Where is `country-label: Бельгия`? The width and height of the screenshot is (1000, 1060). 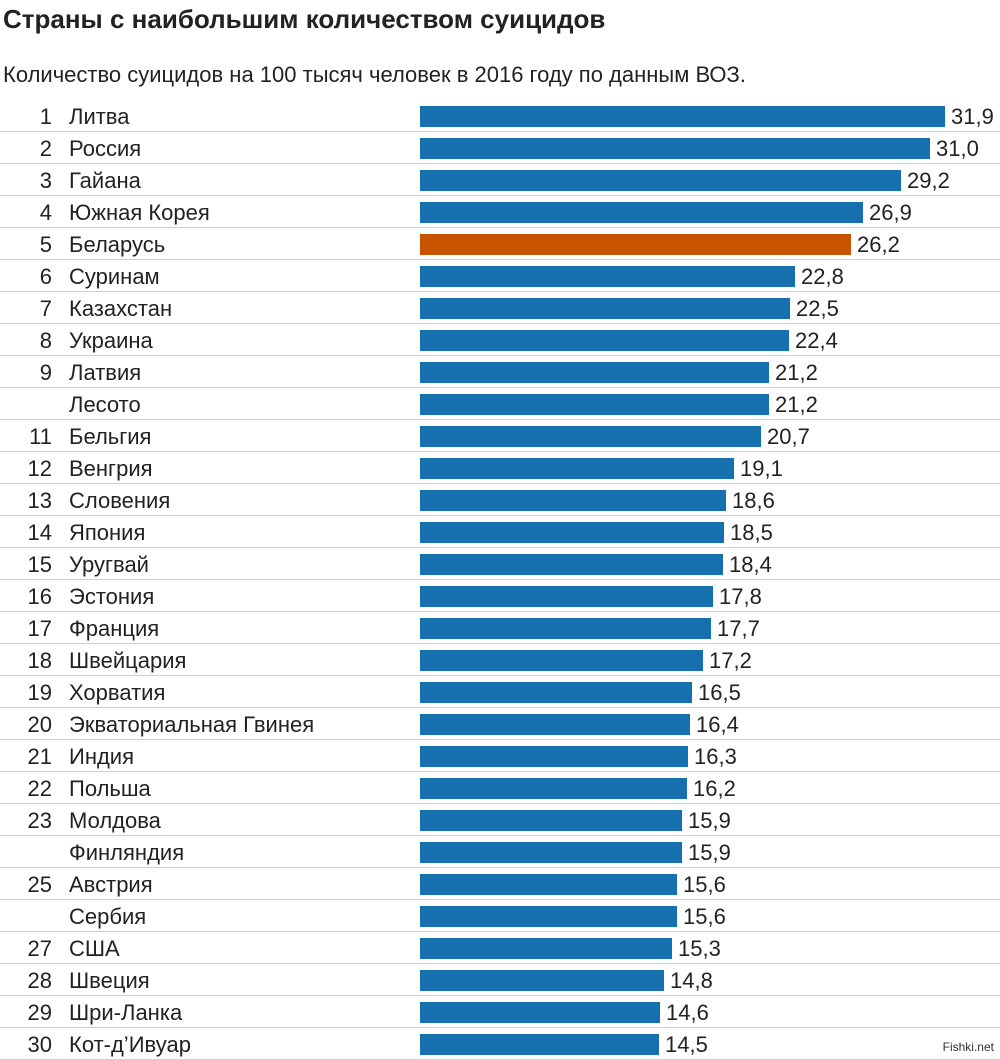
country-label: Бельгия is located at coordinates (110, 436).